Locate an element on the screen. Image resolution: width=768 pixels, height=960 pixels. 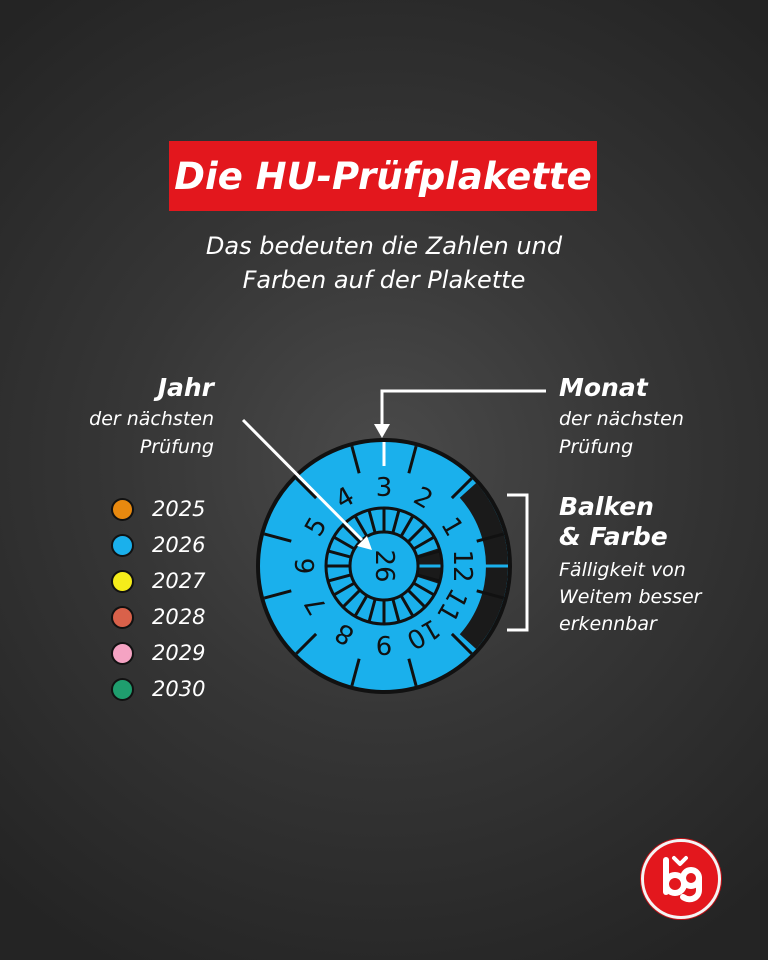
badge-month-3: 3 is located at coordinates (384, 488).